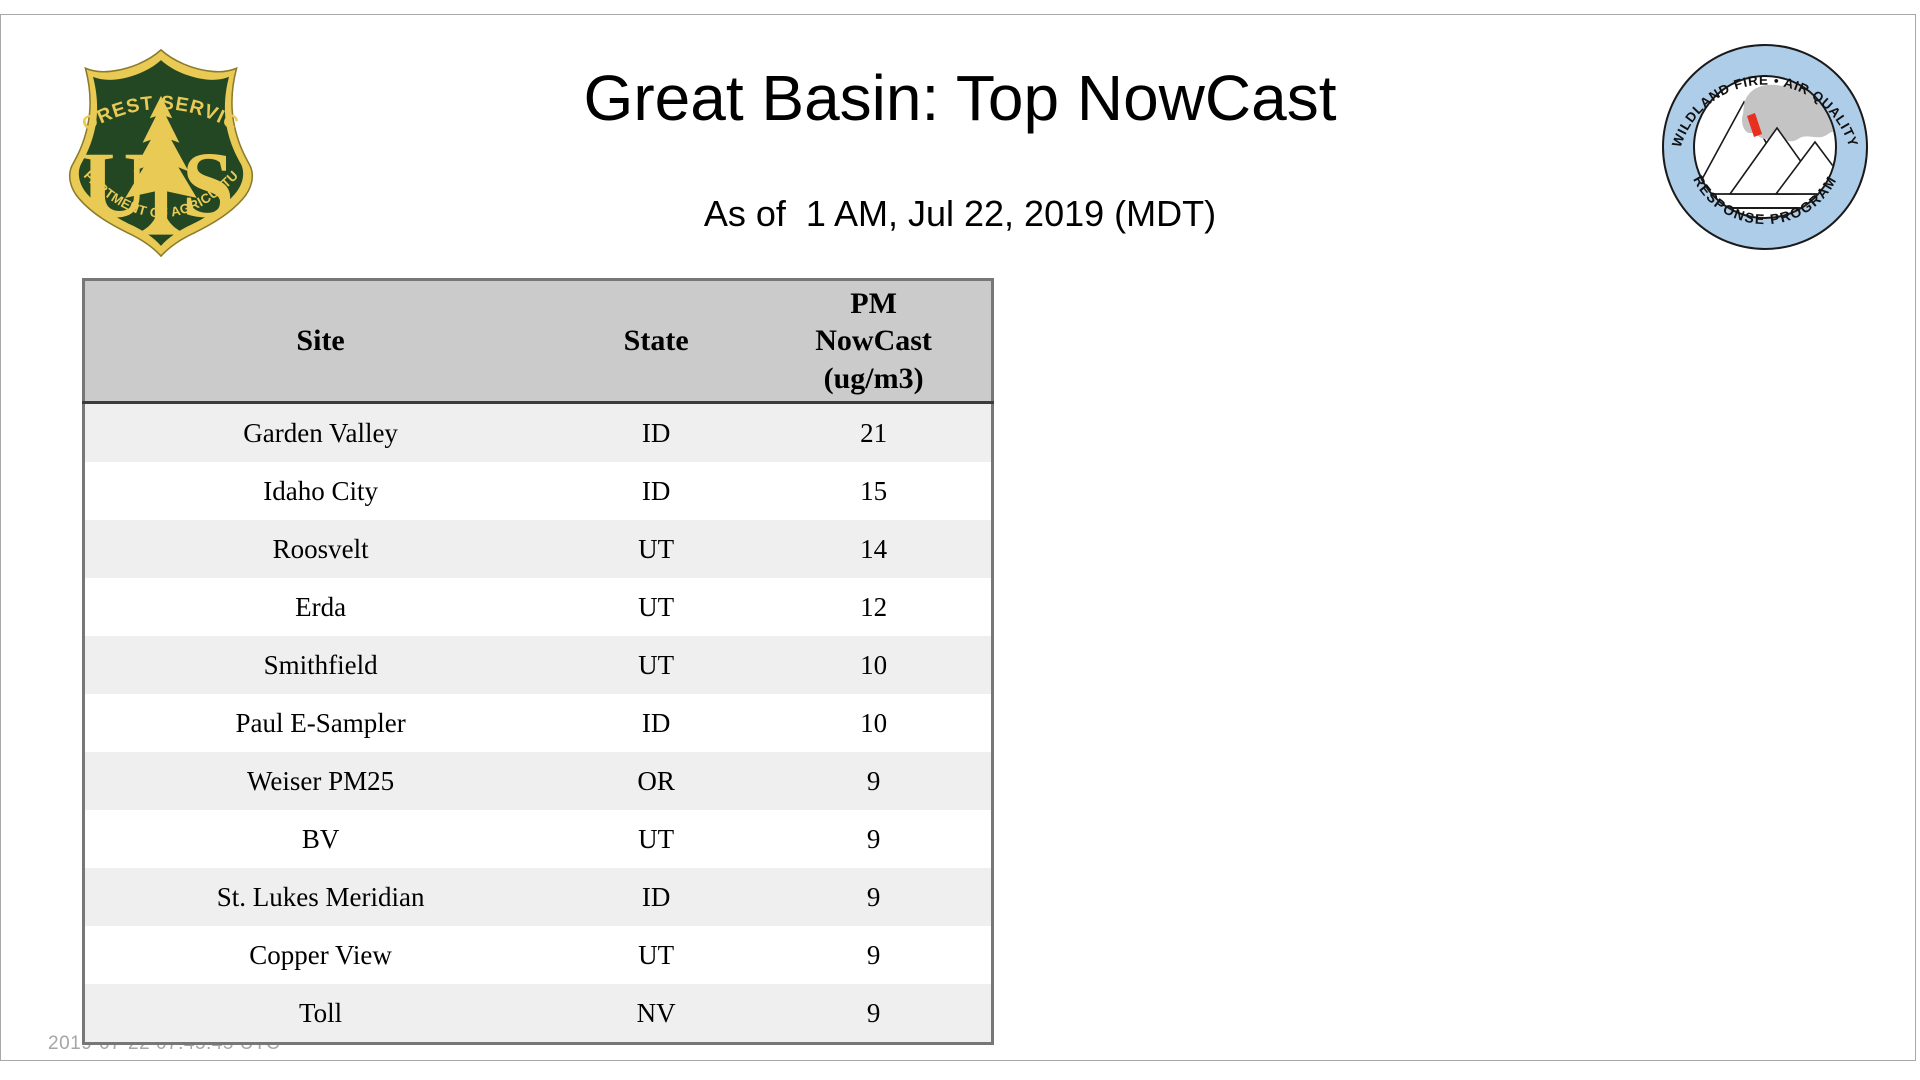  Describe the element at coordinates (161, 146) in the screenshot. I see `pine-tree-icon` at that location.